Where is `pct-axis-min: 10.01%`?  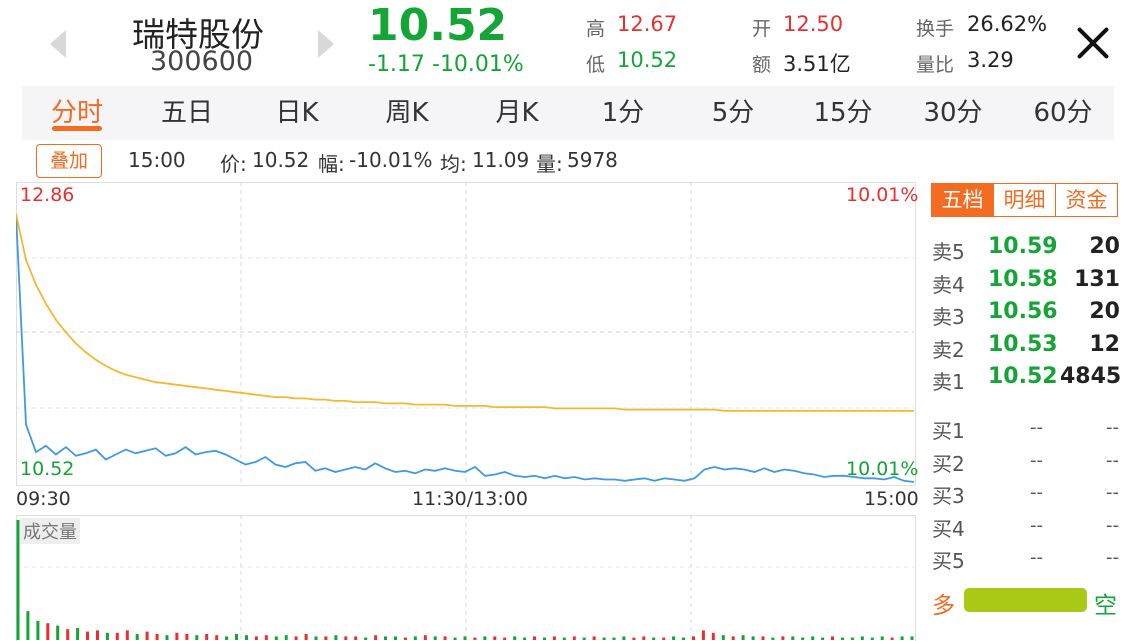 pct-axis-min: 10.01% is located at coordinates (882, 469).